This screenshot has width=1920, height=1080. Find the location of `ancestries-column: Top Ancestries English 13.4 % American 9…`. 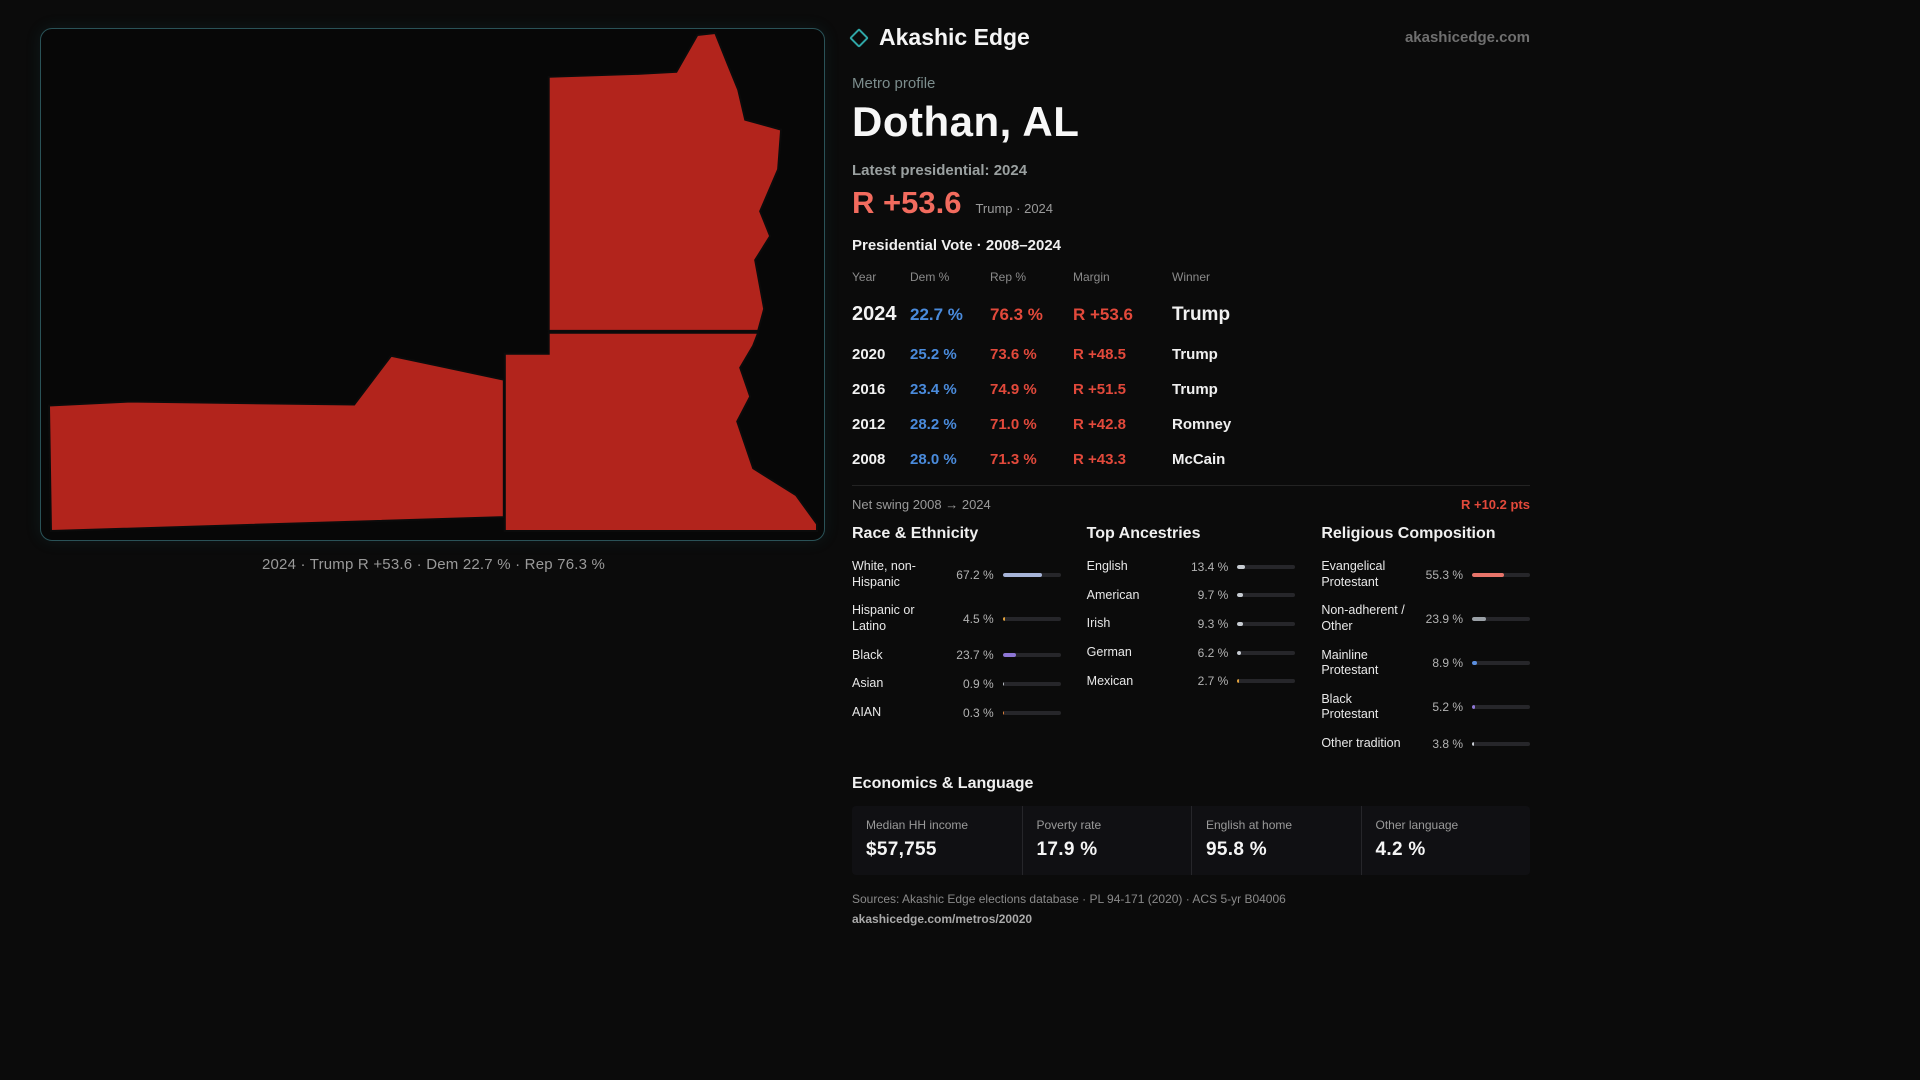

ancestries-column: Top Ancestries English 13.4 % American 9… is located at coordinates (1191, 645).